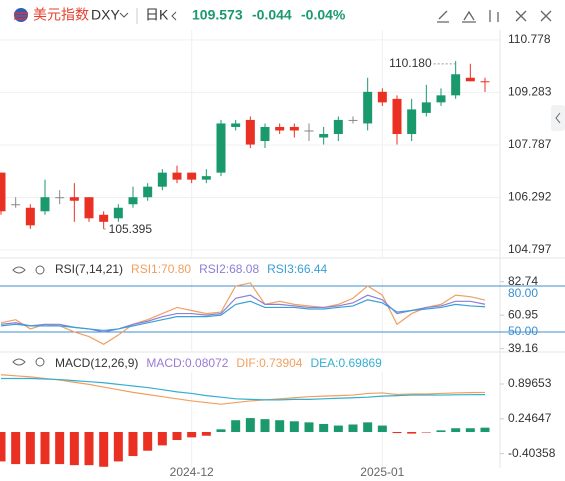 Image resolution: width=565 pixels, height=481 pixels. Describe the element at coordinates (124, 15) in the screenshot. I see `dropdown-arrow` at that location.